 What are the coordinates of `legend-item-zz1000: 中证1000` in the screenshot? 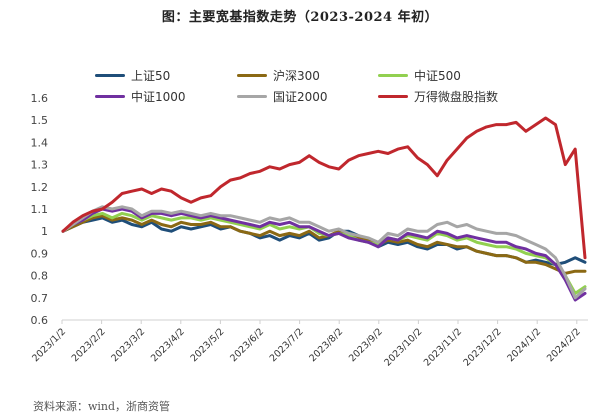 It's located at (140, 96).